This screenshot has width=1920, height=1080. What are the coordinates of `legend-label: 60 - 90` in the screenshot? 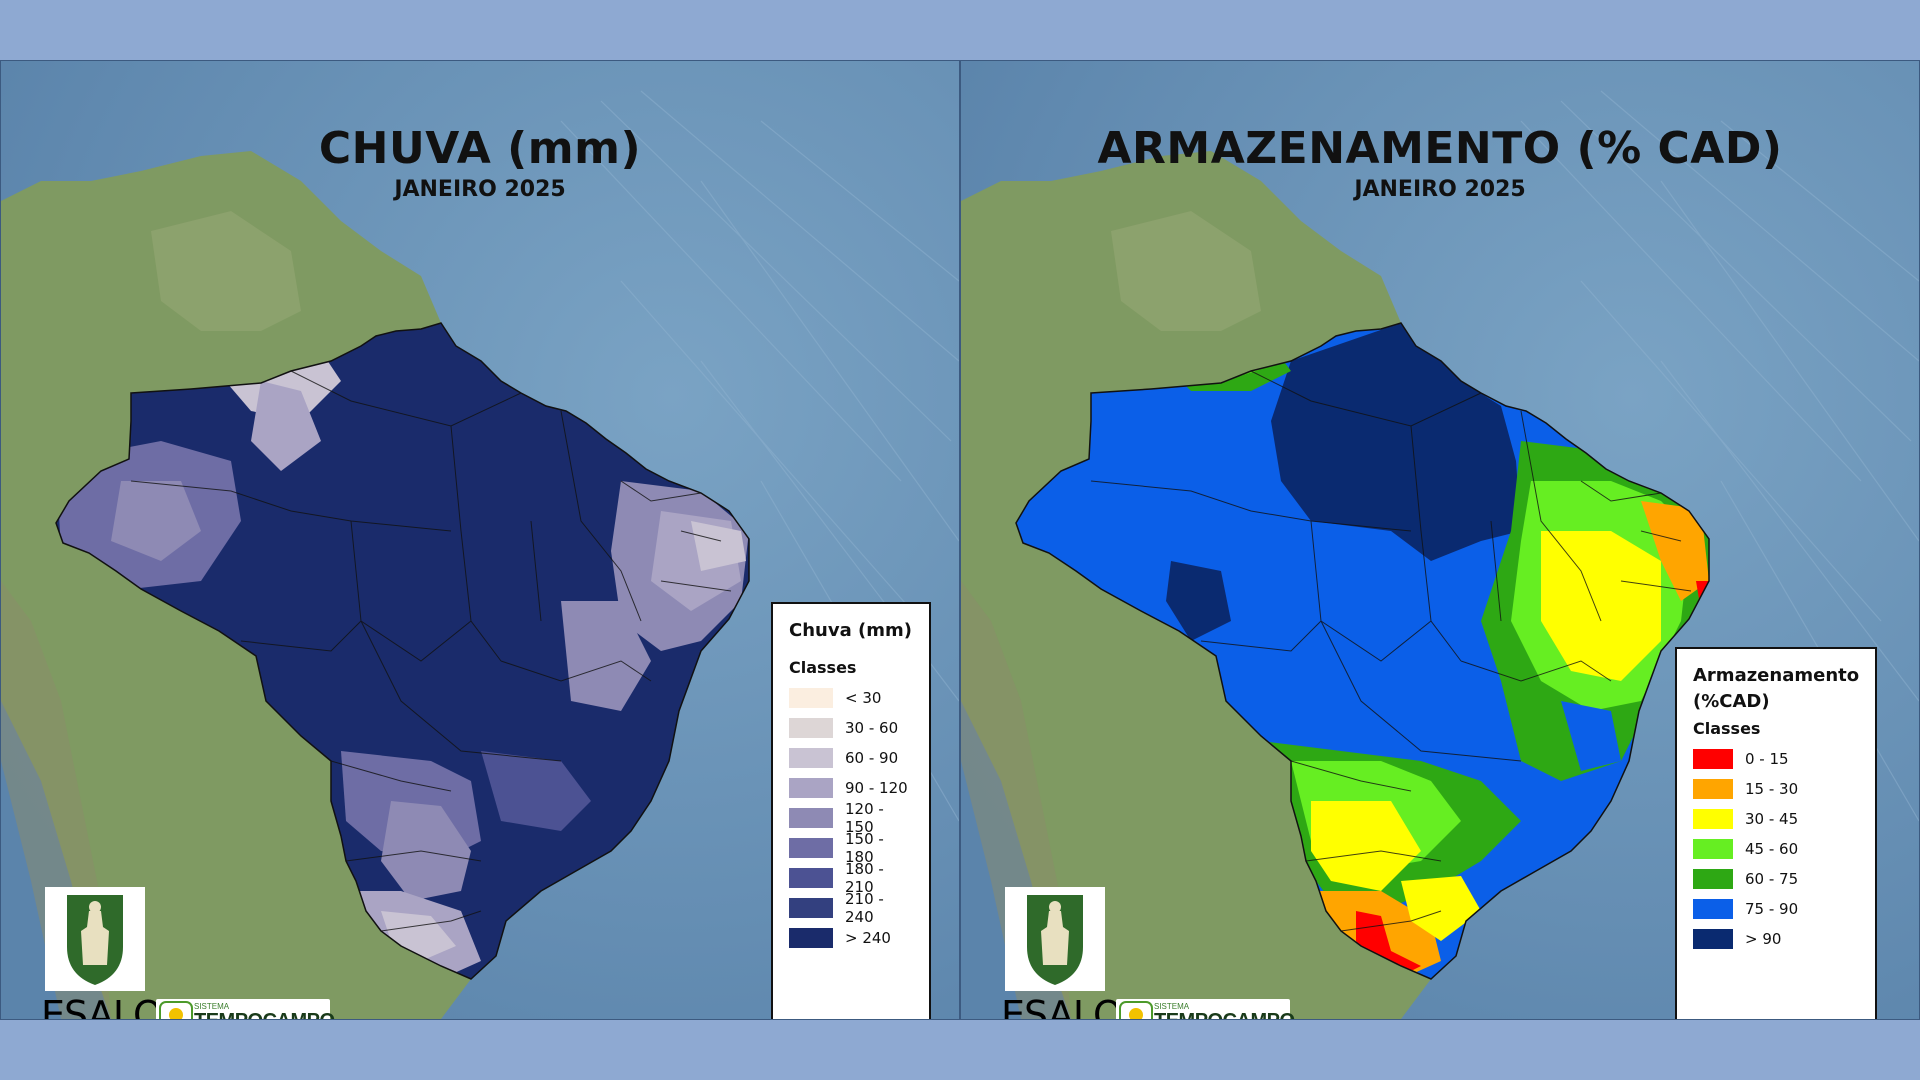 It's located at (872, 758).